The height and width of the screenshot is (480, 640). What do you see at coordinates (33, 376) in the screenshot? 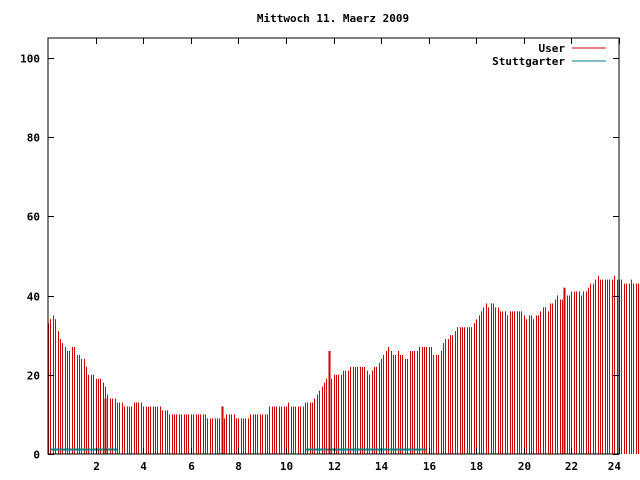
I see `y-tick-label: 20` at bounding box center [33, 376].